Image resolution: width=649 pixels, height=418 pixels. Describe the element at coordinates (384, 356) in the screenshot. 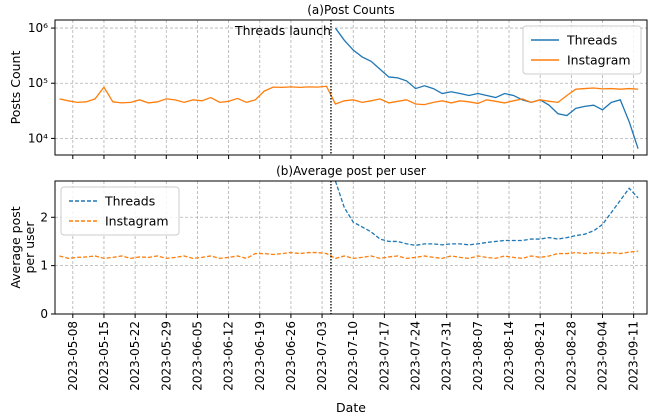

I see `x-tick-label: 2023-07-17` at that location.